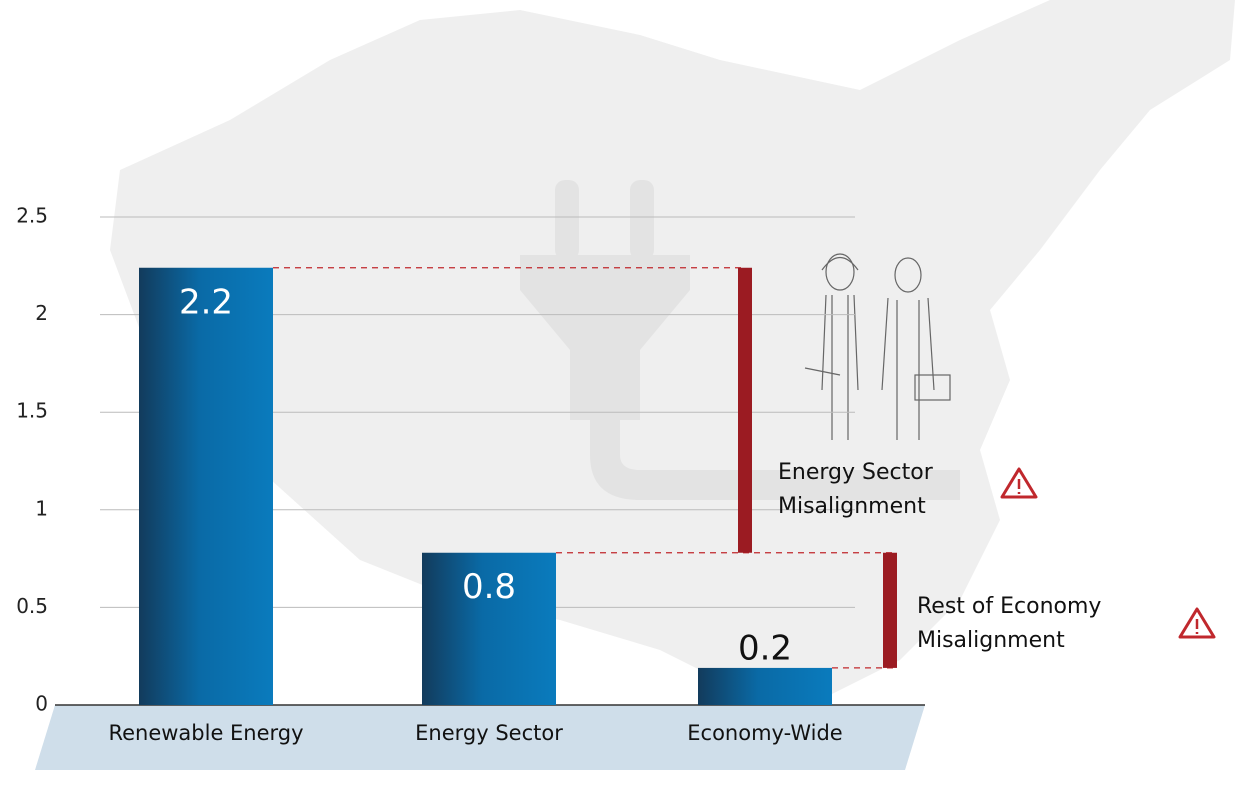 The image size is (1235, 787). I want to click on y-tick-label: 0, so click(41, 704).